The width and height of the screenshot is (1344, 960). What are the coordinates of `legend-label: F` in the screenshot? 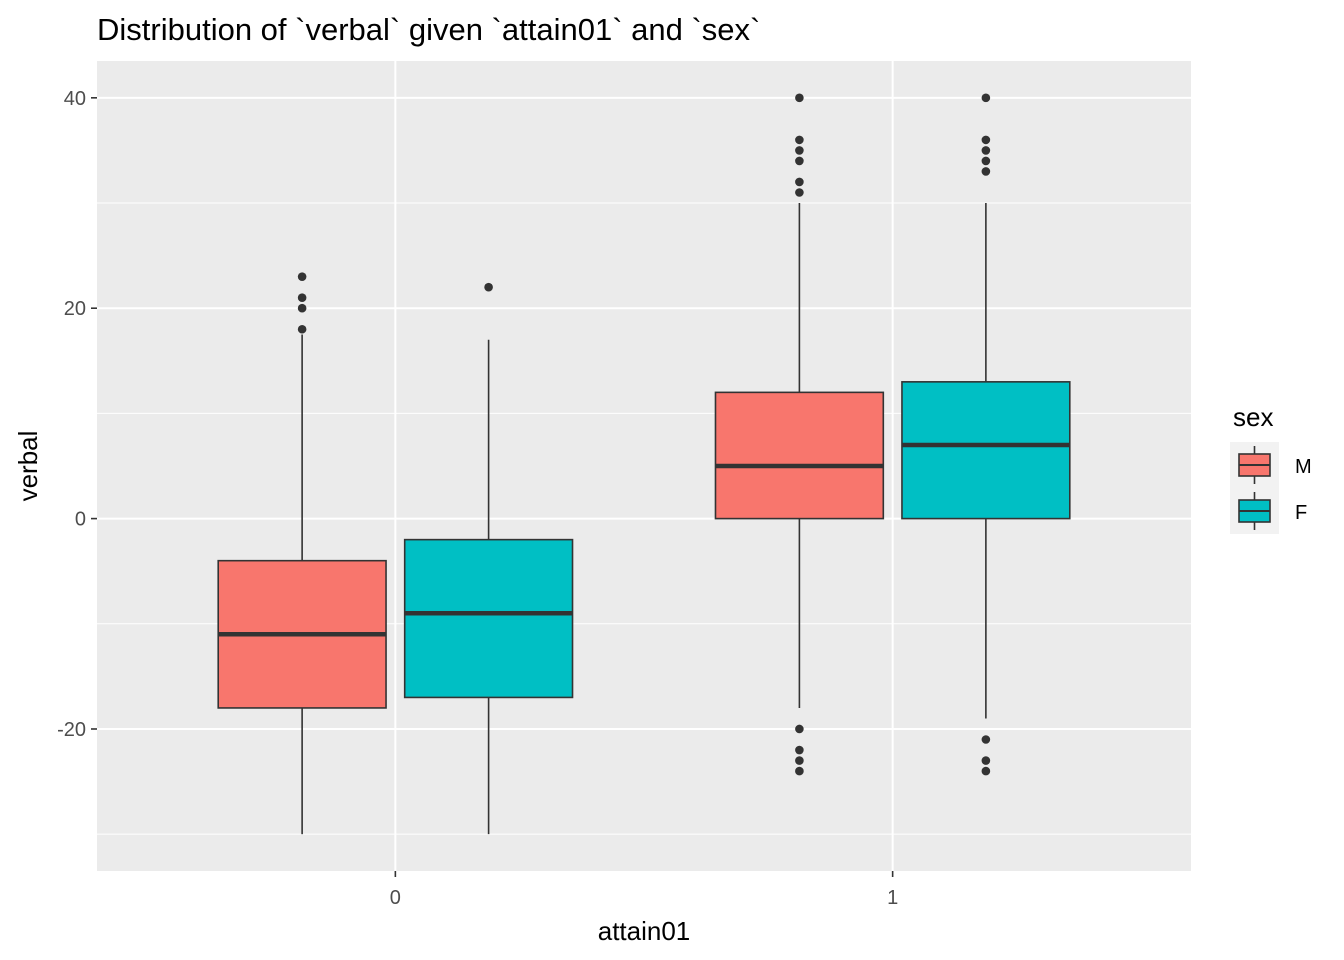 It's located at (1301, 513).